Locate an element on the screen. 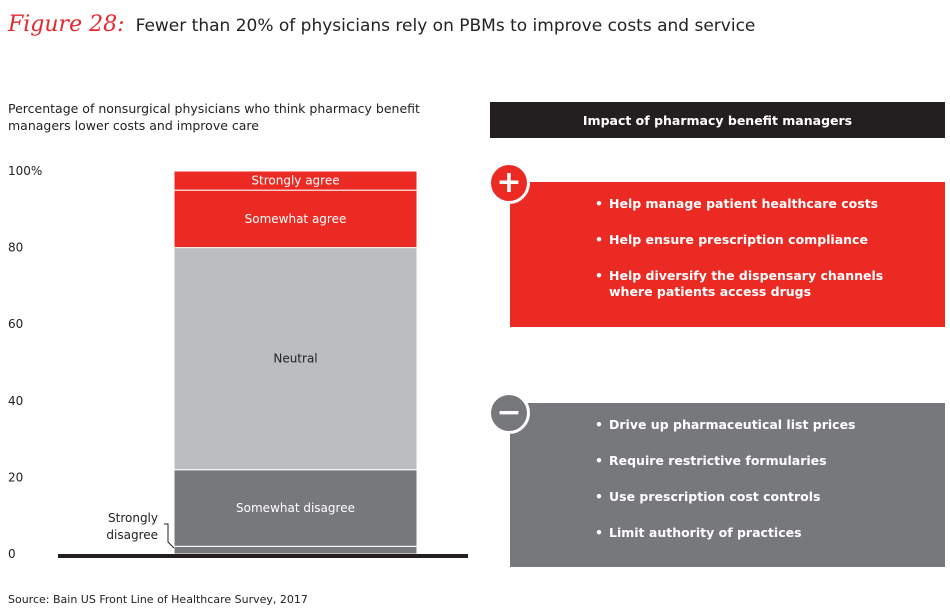 The image size is (950, 615). segment-label: Somewhat agree is located at coordinates (296, 219).